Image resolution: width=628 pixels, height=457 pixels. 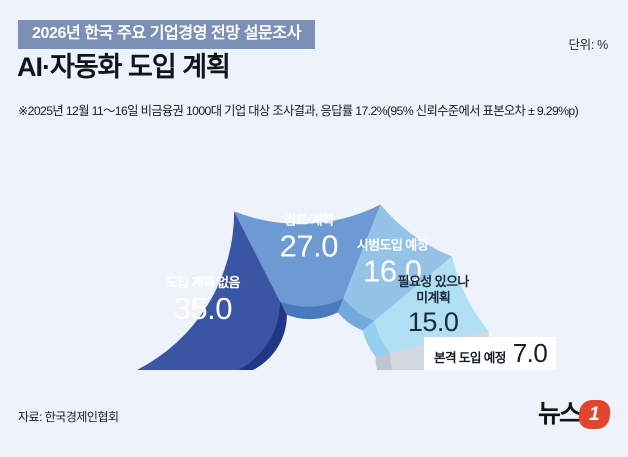 I want to click on logo-badge-number: 1, so click(x=594, y=414).